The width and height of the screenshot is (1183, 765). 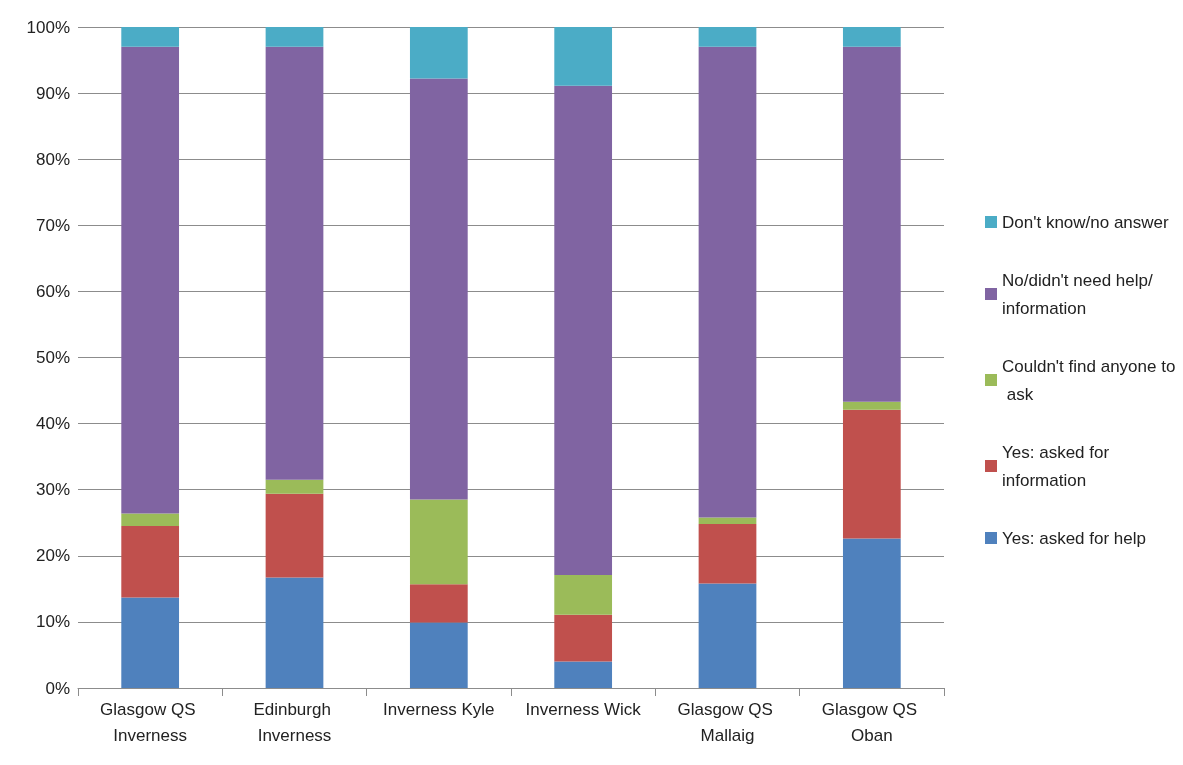 I want to click on y-tick-label: 100%, so click(x=48, y=27).